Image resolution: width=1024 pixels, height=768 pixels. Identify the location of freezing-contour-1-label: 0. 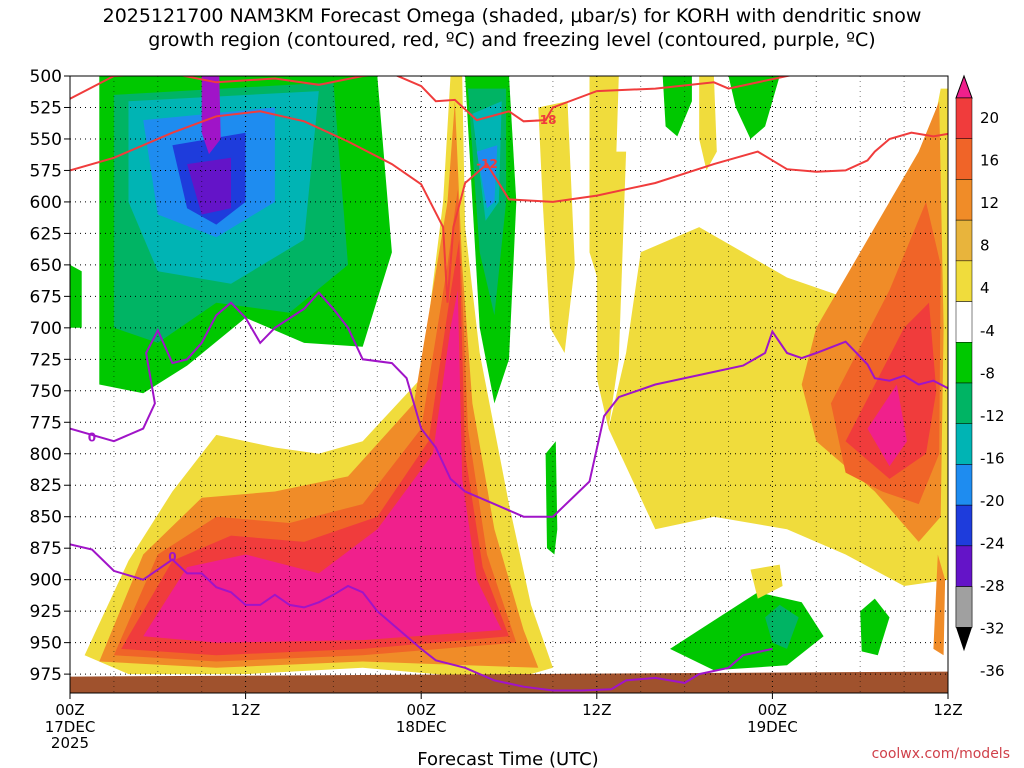
(172, 557).